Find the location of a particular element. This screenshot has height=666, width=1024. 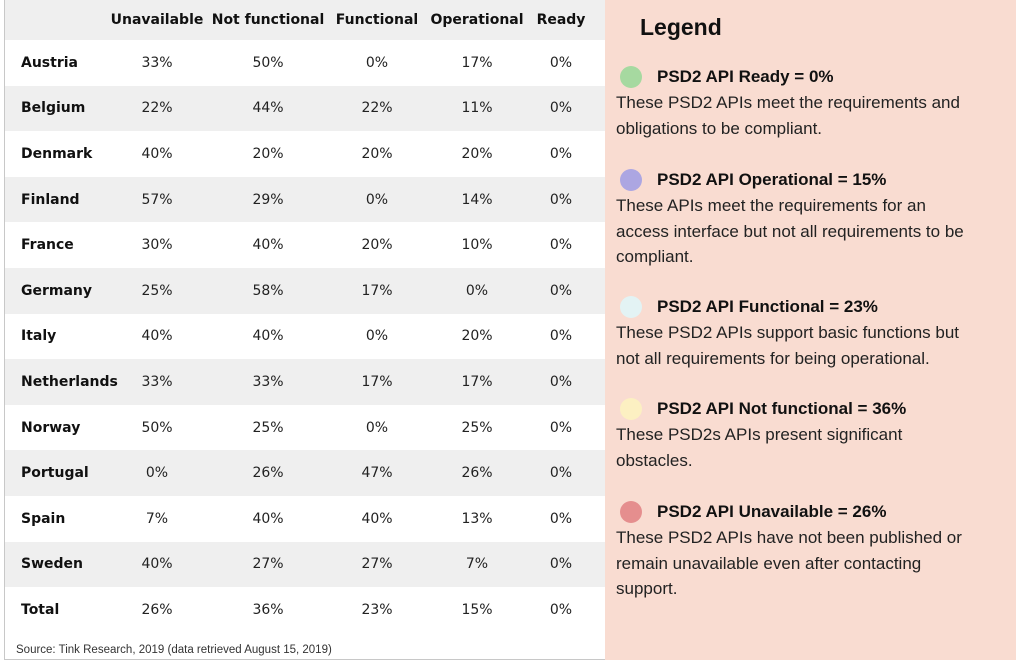

column-header: Functional is located at coordinates (377, 20).